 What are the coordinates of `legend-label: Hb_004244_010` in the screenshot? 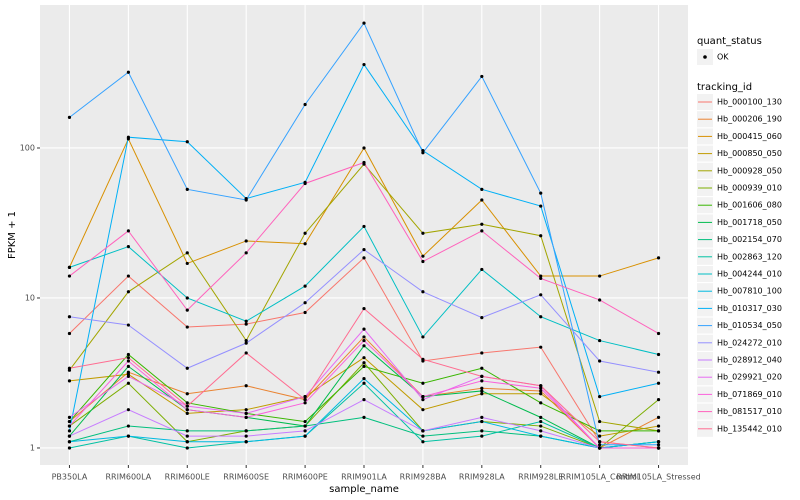 It's located at (749, 274).